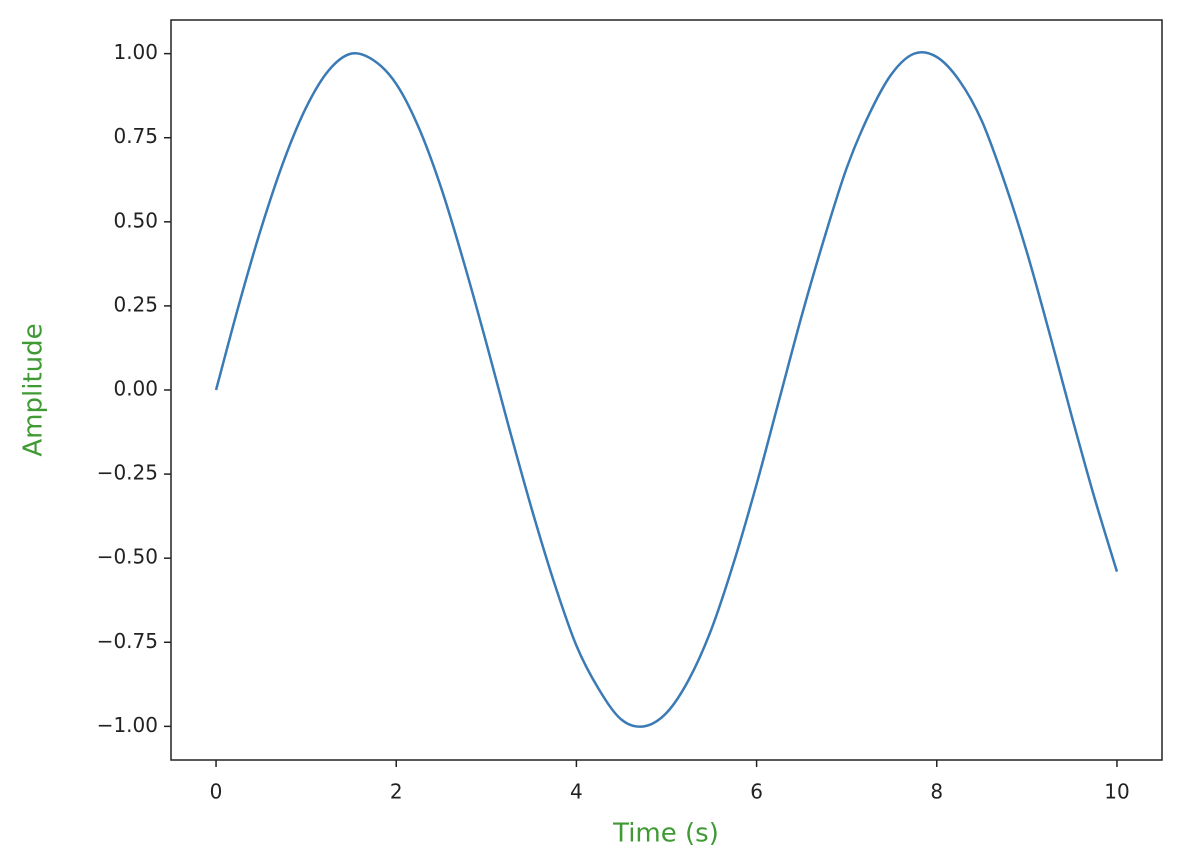 This screenshot has width=1198, height=866. I want to click on x-tick-label: 10, so click(1116, 792).